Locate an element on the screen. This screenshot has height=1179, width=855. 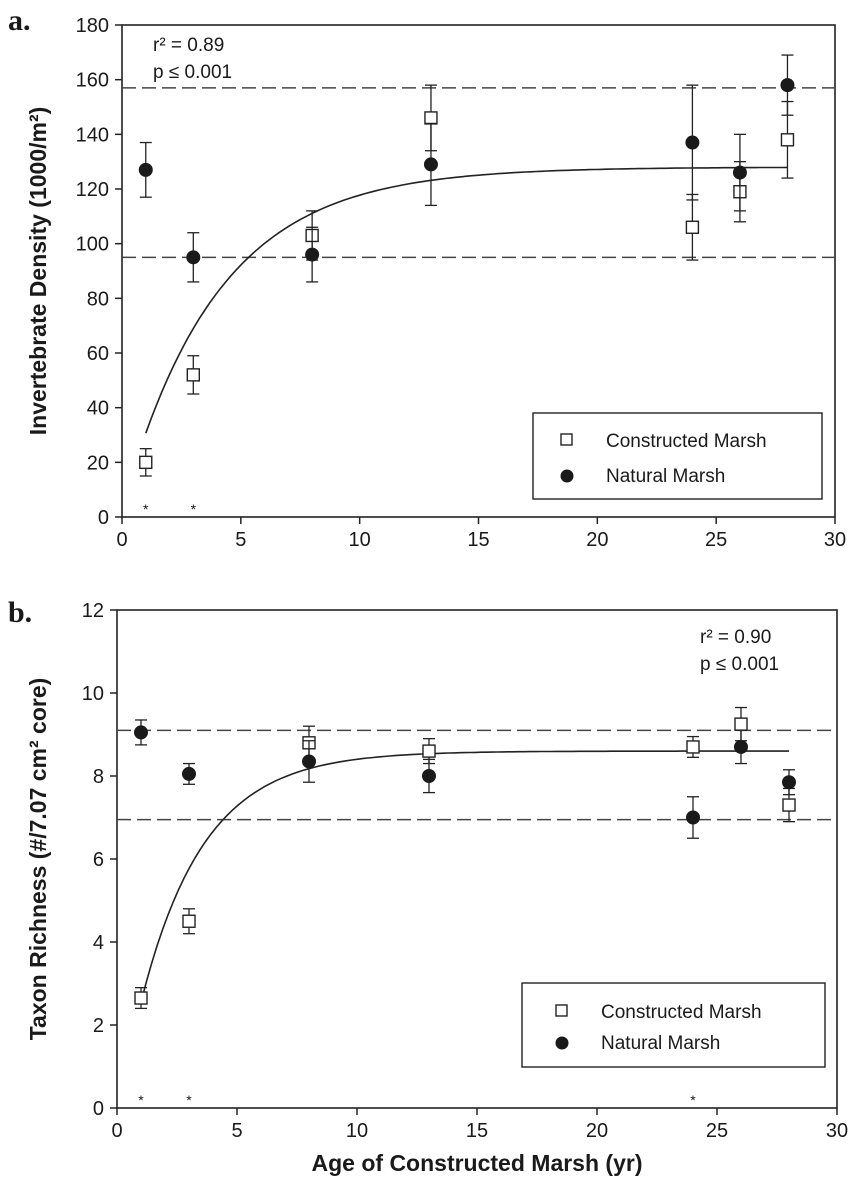
panel-a-y-tick-label: 20 is located at coordinates (98, 463).